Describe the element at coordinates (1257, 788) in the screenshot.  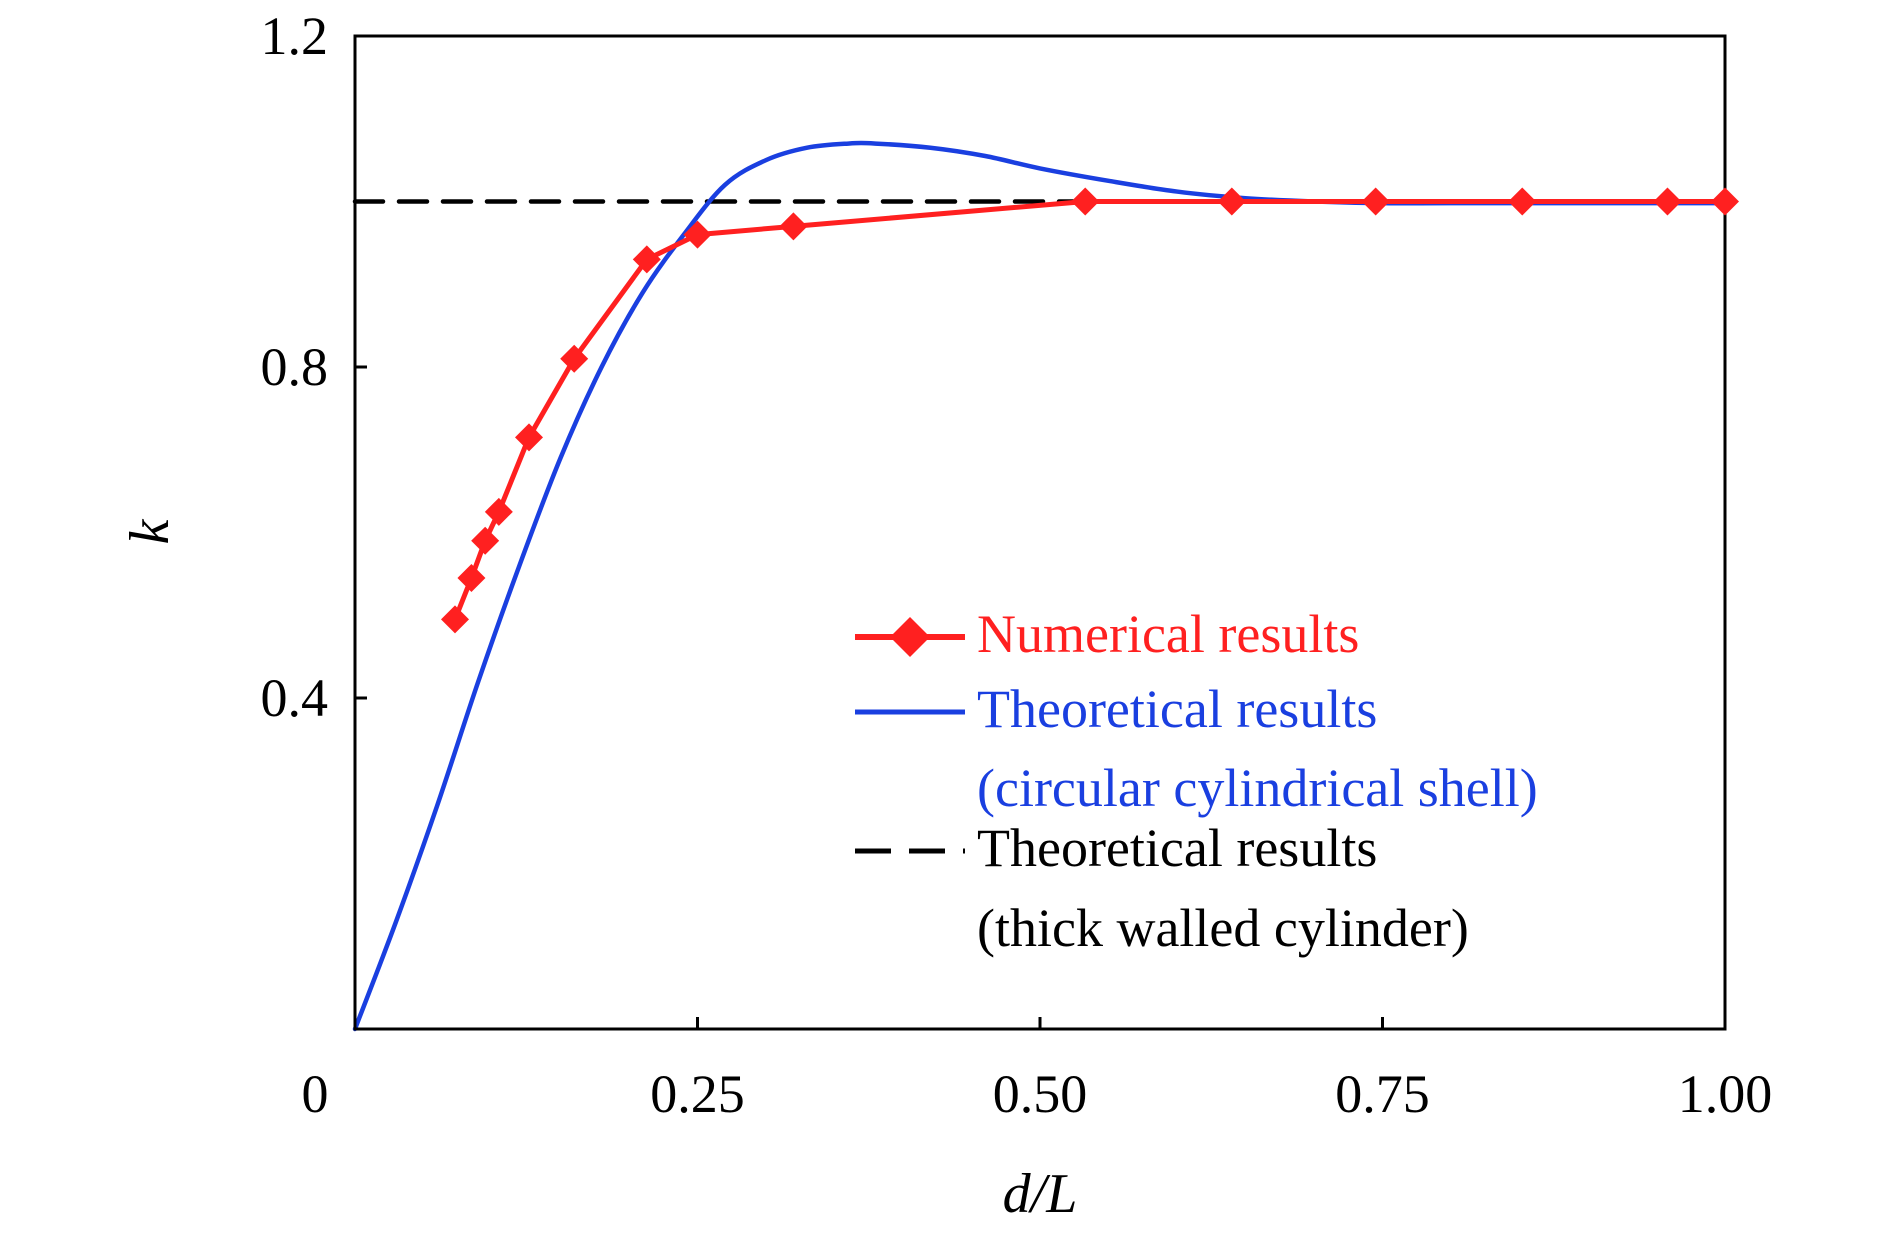
I see `legend-label-theoretical-shell-line2: (circular cylindrical shell)` at that location.